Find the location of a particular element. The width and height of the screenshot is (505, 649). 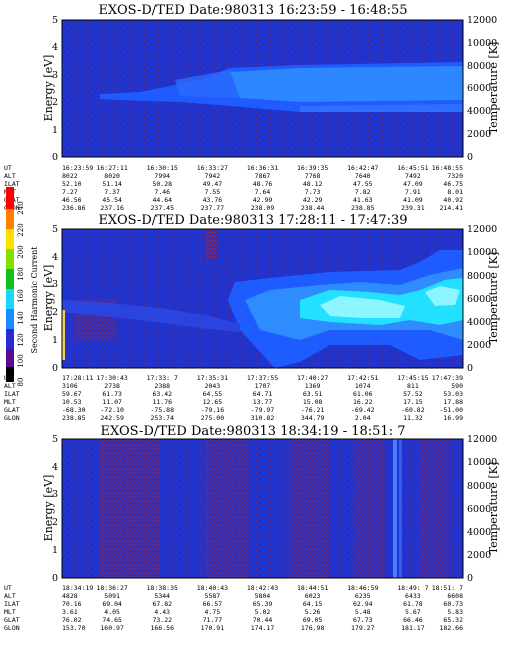

panel-1-y2tick: 6000 is located at coordinates (479, 88).